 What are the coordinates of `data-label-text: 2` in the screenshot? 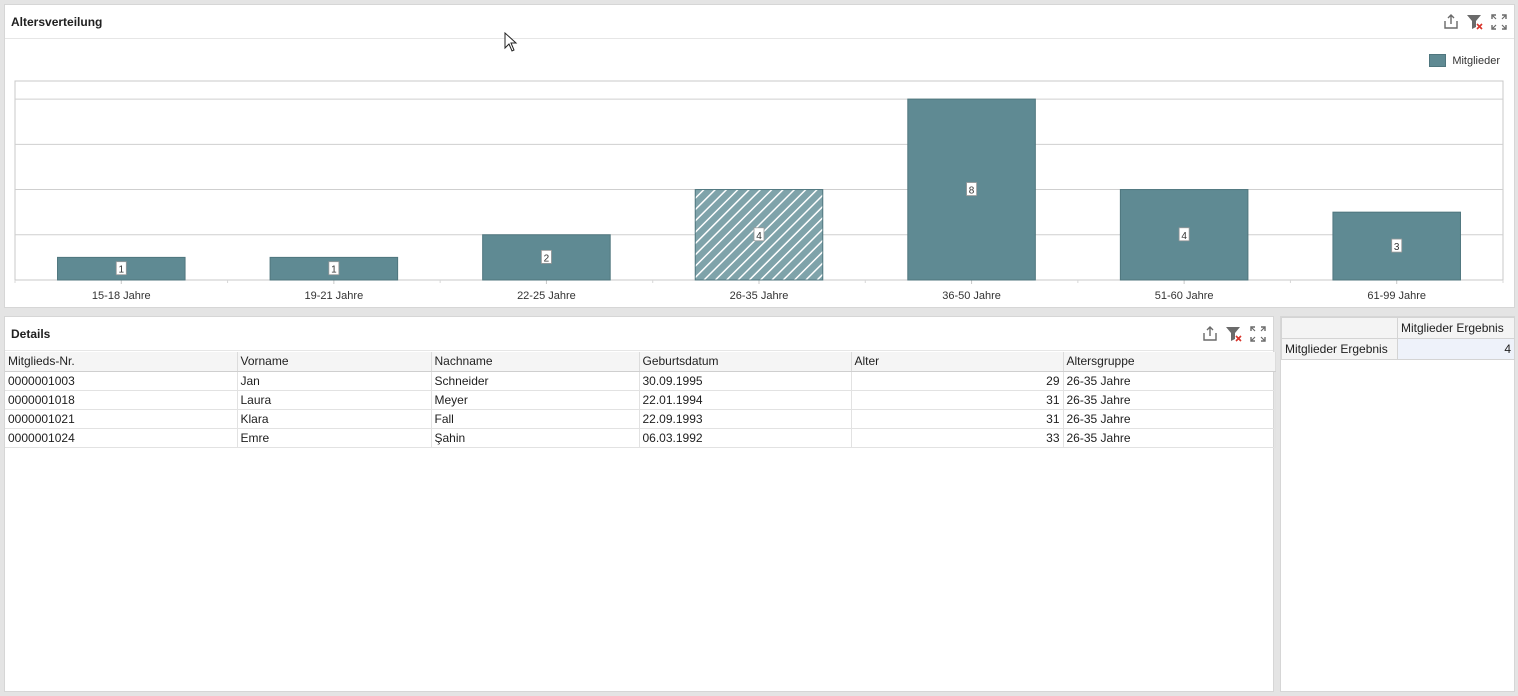 It's located at (547, 258).